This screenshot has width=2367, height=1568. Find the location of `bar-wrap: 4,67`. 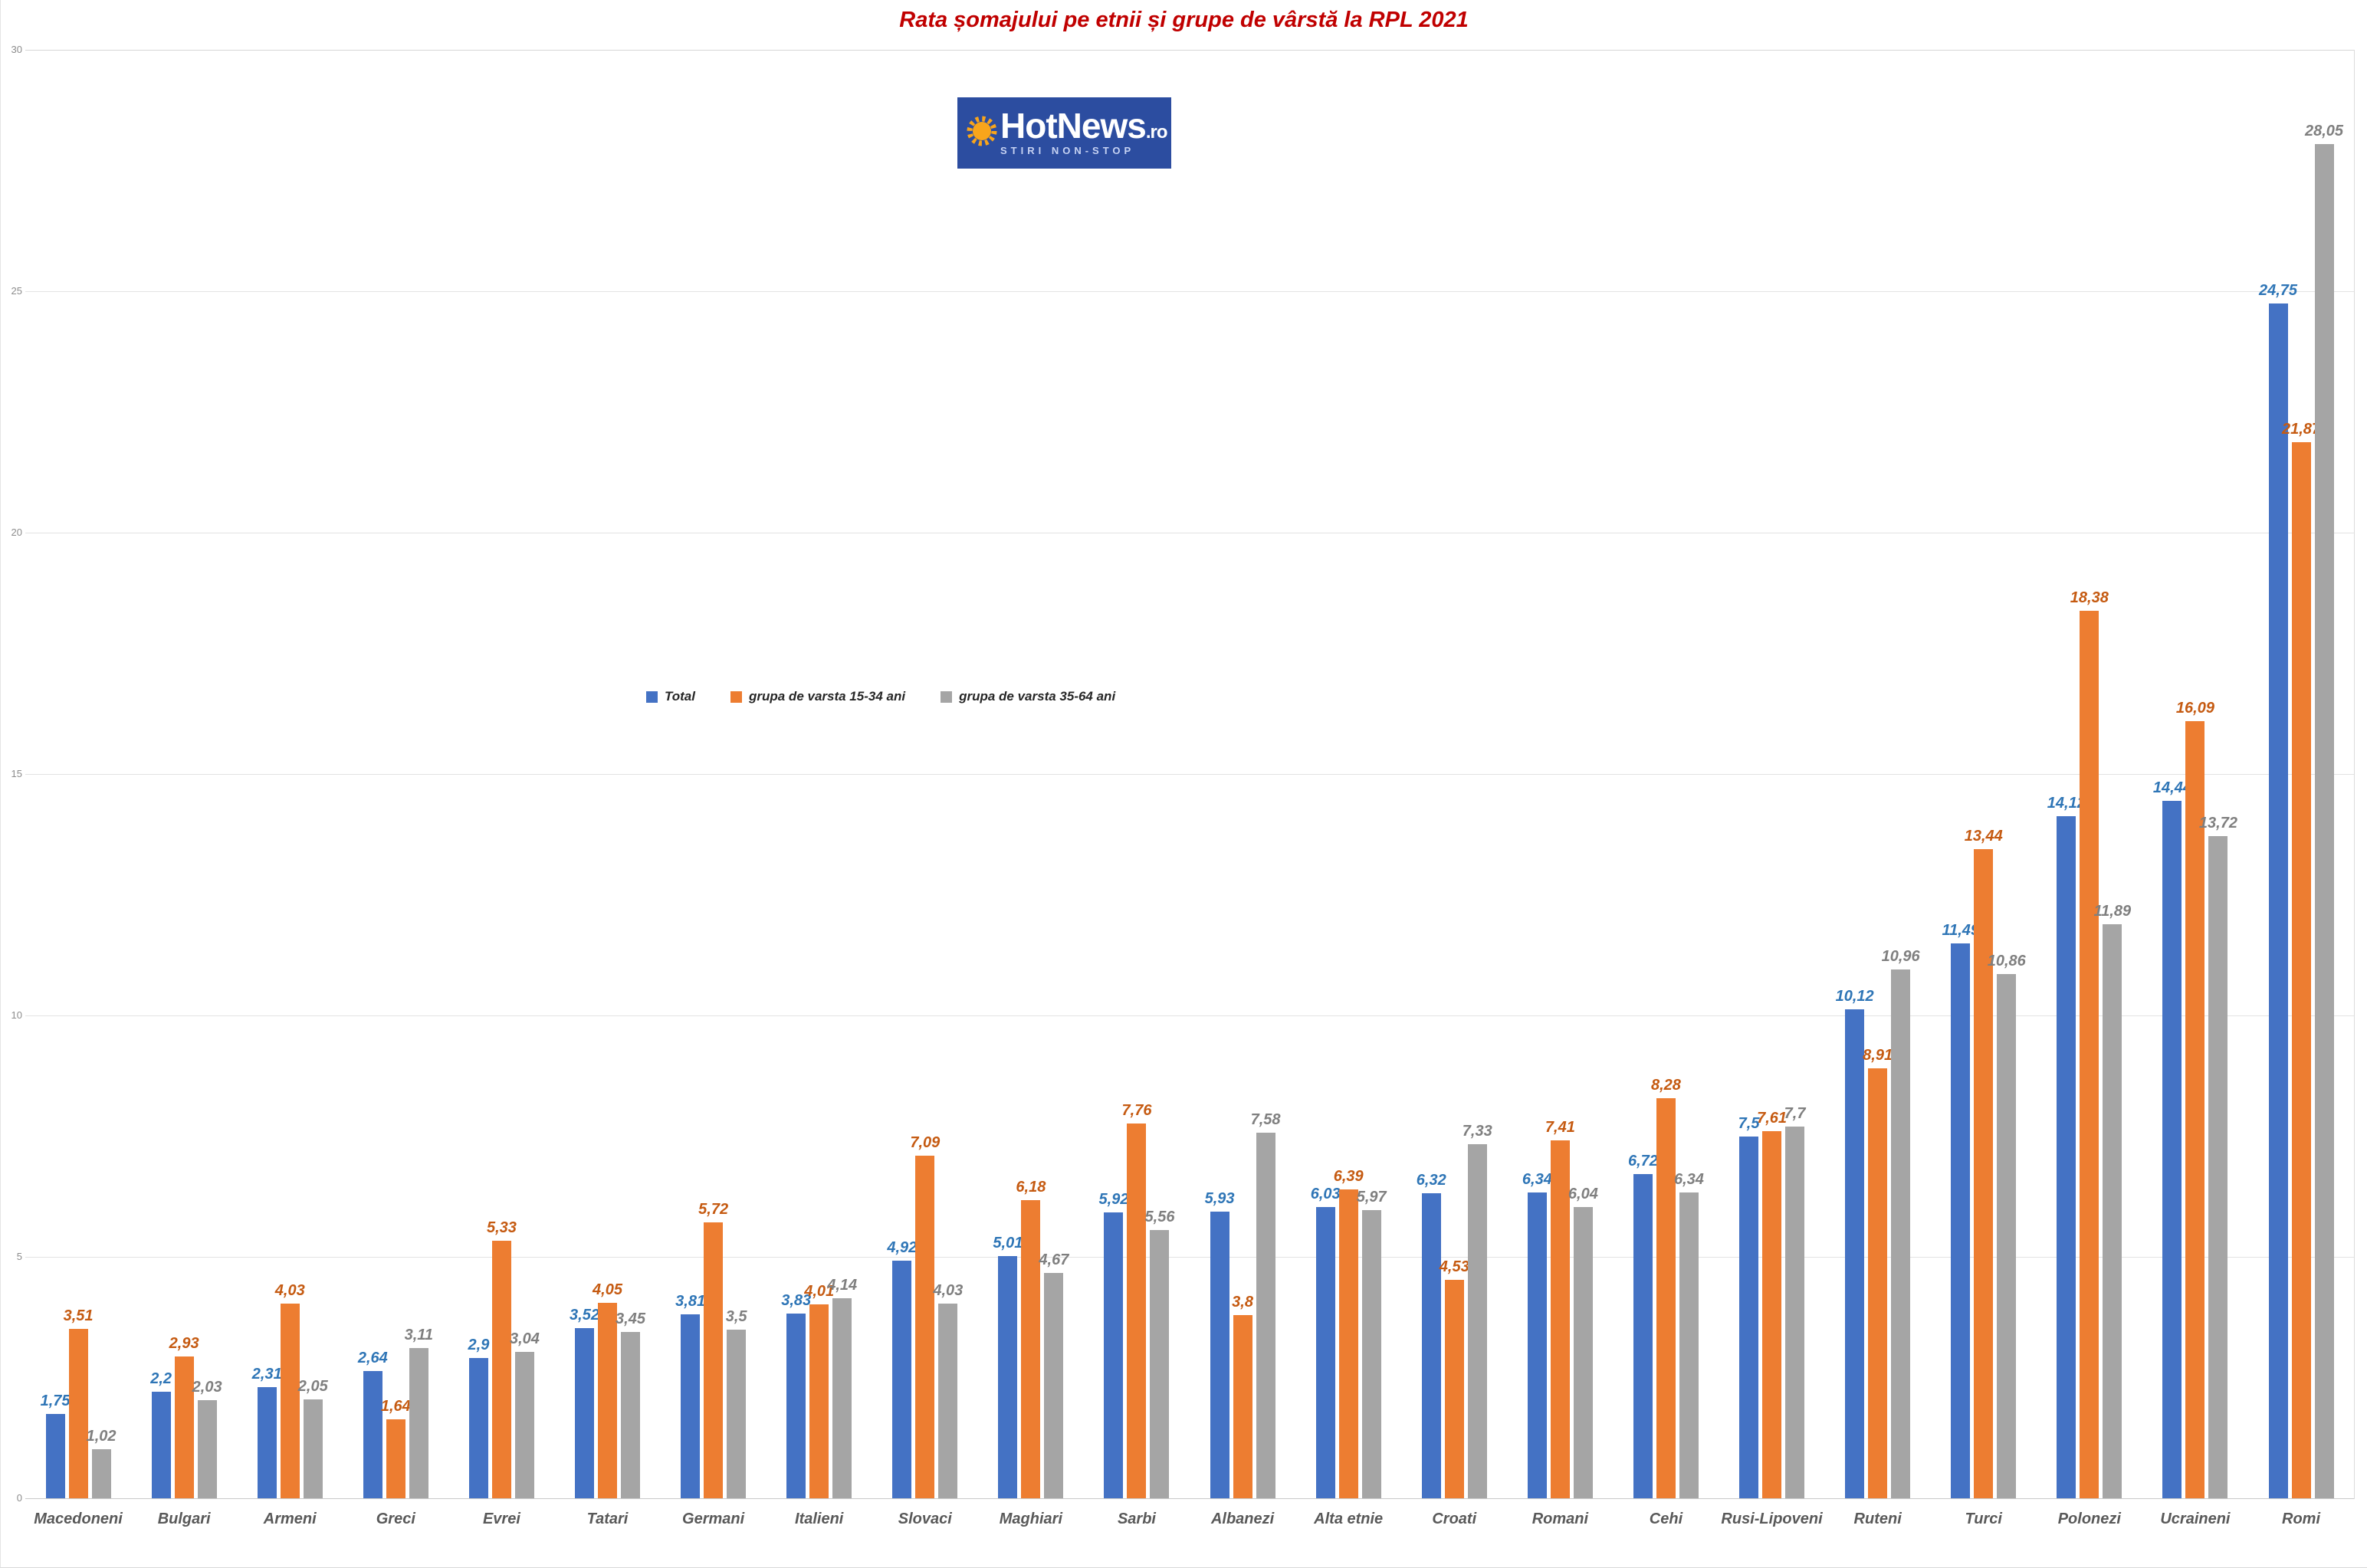

bar-wrap: 4,67 is located at coordinates (1054, 1375).